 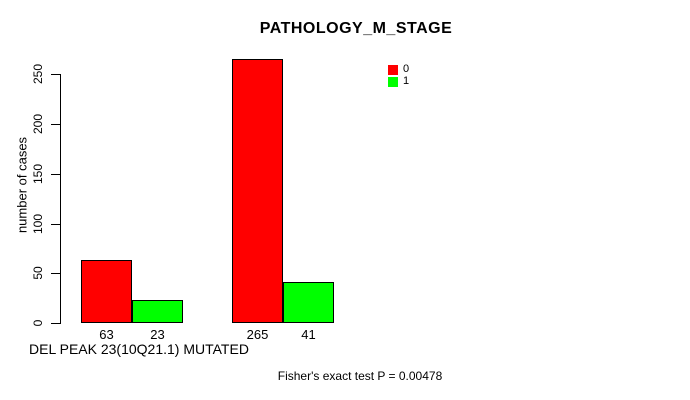 I want to click on legend-label-0: 0, so click(x=406, y=69).